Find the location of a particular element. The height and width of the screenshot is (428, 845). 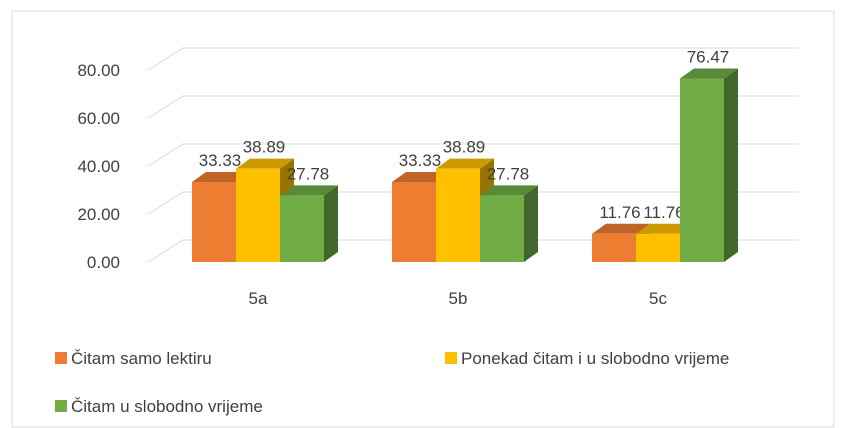

x-tick-label: 5b is located at coordinates (458, 298).